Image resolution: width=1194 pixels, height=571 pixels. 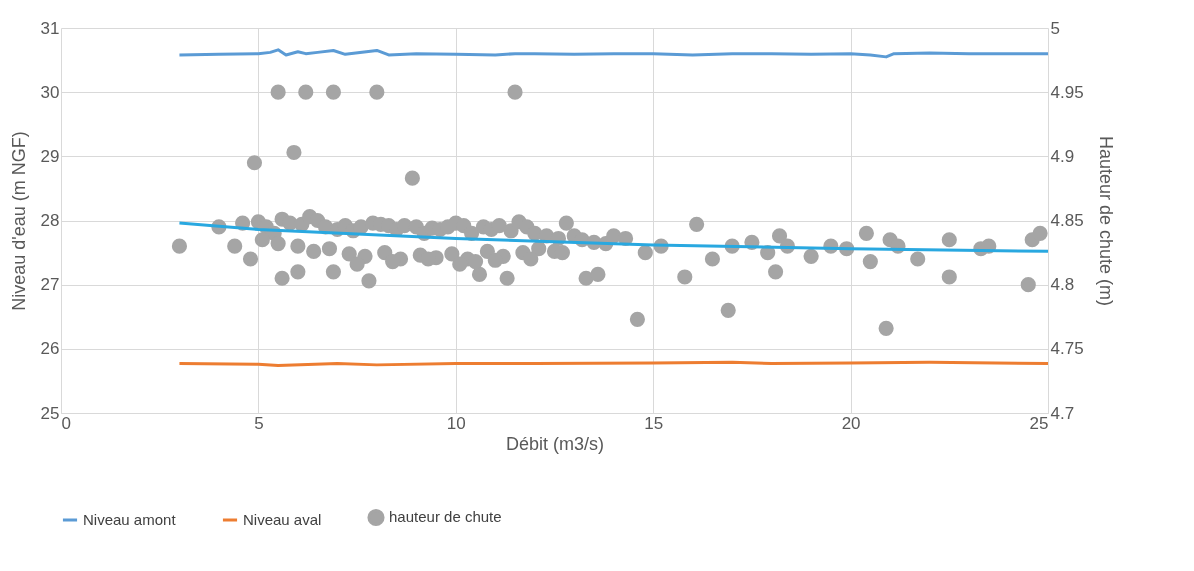 I want to click on x-tick-label: 20, so click(x=851, y=423).